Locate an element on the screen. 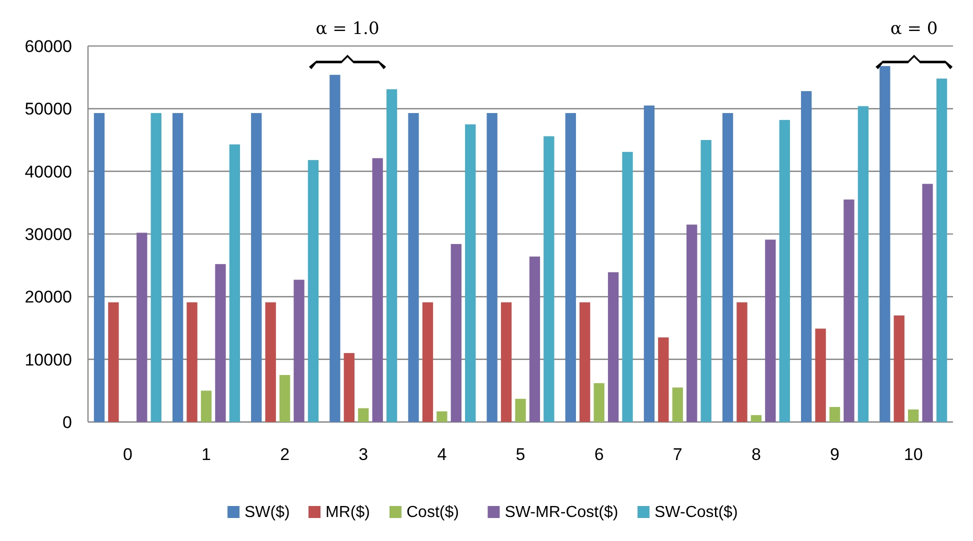 This screenshot has width=973, height=541. legend-label: SW-Cost($) is located at coordinates (696, 512).